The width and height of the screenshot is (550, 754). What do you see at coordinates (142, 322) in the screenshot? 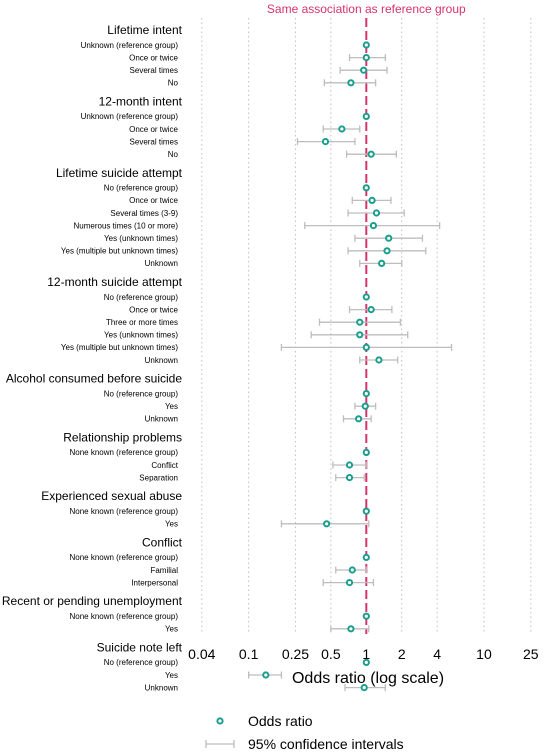
I see `row-label: Three or more times` at bounding box center [142, 322].